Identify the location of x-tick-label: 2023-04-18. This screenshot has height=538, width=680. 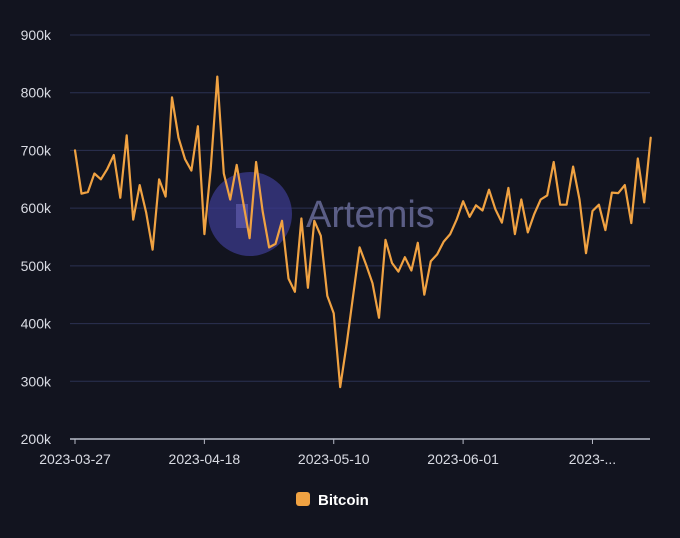
(205, 459).